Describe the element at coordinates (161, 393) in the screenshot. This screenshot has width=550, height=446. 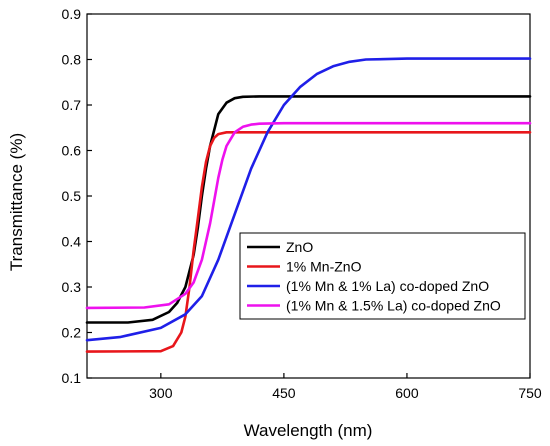
I see `x-tick-label: 300` at that location.